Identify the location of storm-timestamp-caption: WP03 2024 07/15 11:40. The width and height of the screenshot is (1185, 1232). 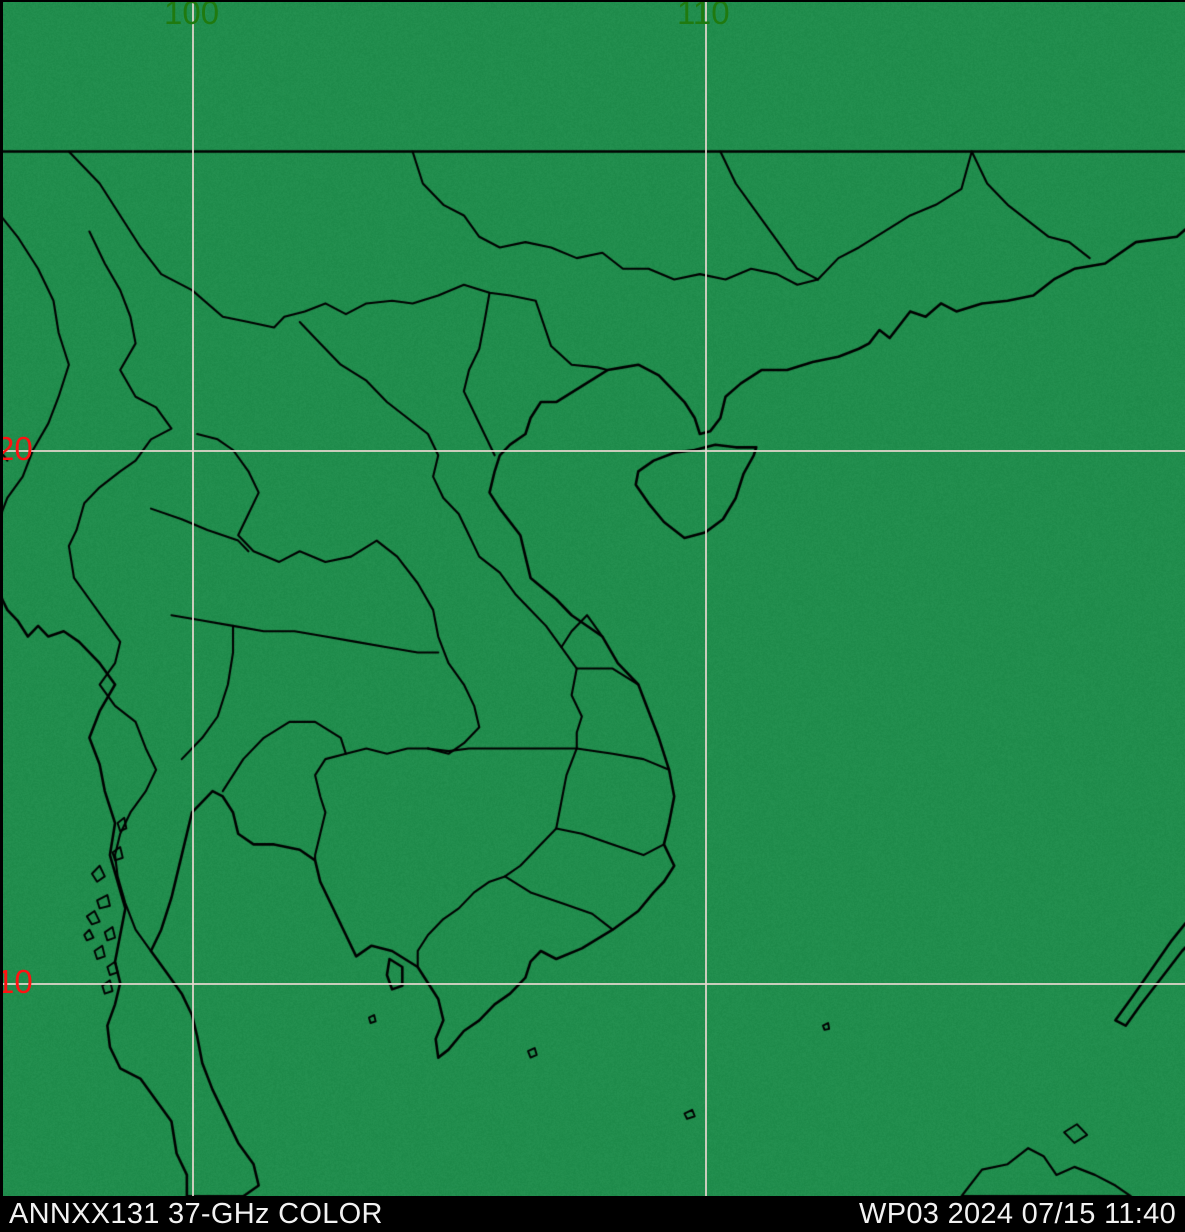
(1017, 1213).